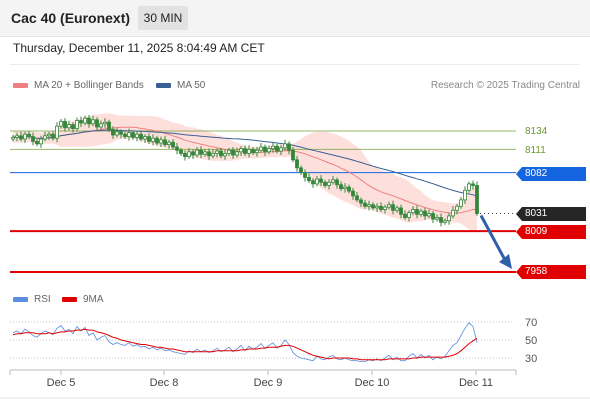 The height and width of the screenshot is (400, 590). Describe the element at coordinates (536, 131) in the screenshot. I see `level-tag-r2: 8134` at that location.